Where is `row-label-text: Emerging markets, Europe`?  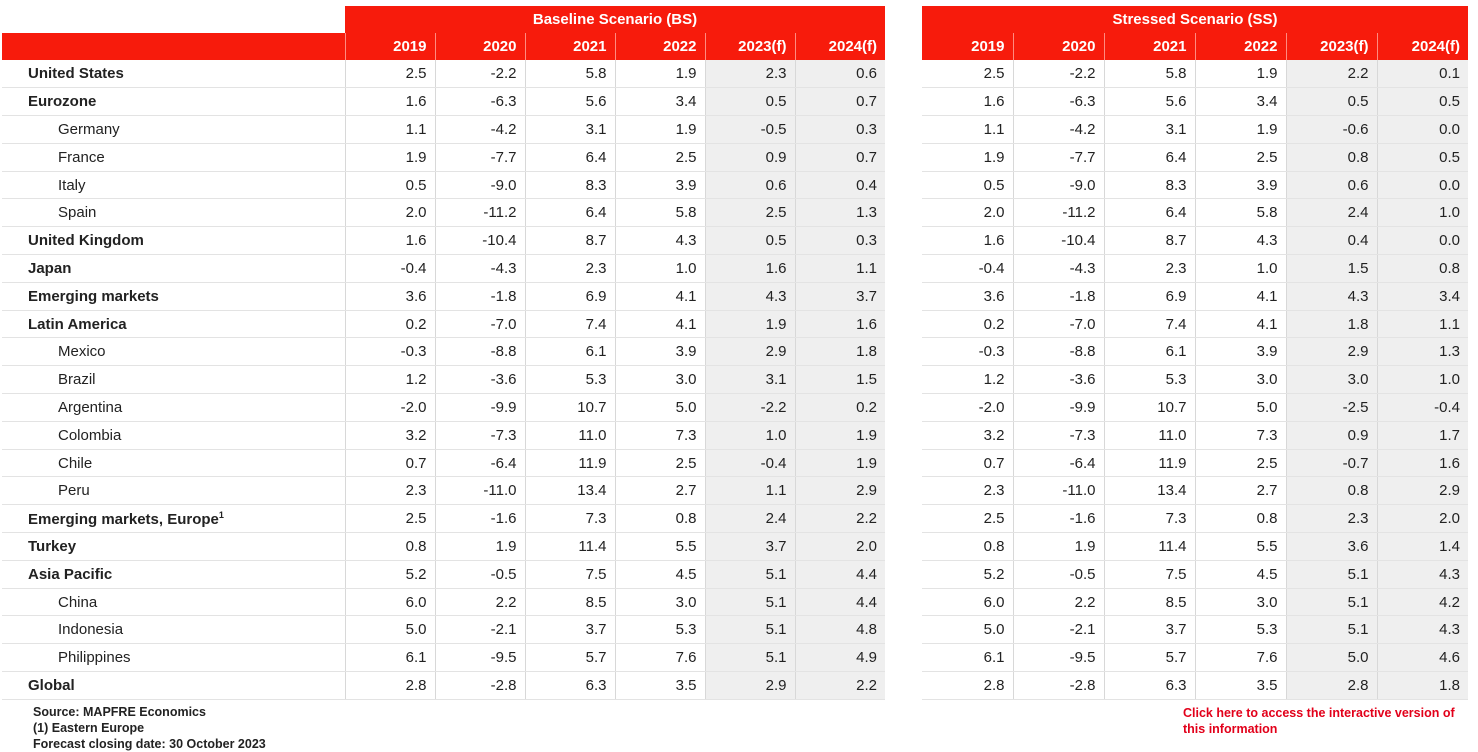
row-label-text: Emerging markets, Europe is located at coordinates (123, 519).